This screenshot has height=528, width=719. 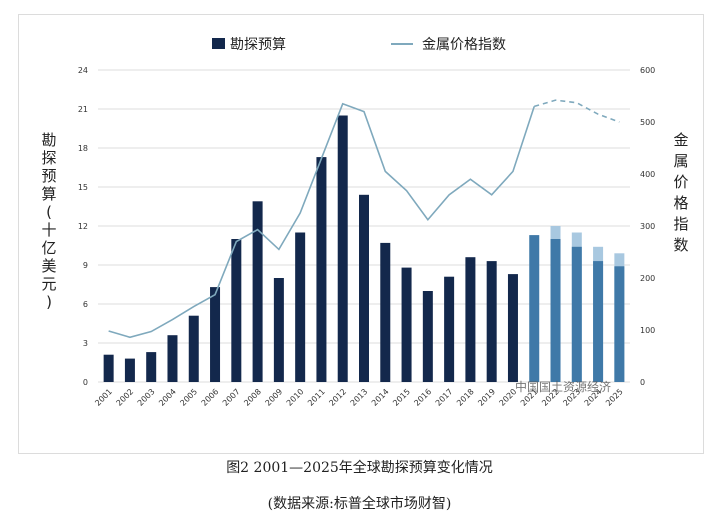 I want to click on left-axis-label-char: 探, so click(x=48, y=158).